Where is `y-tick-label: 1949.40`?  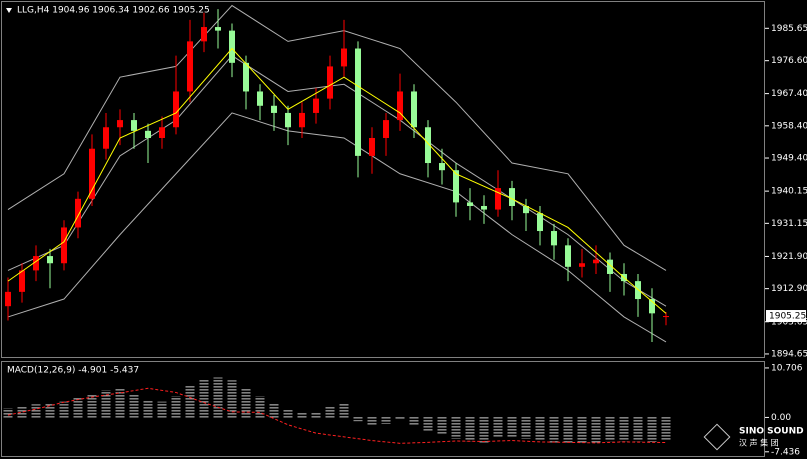 y-tick-label: 1949.40 is located at coordinates (789, 159).